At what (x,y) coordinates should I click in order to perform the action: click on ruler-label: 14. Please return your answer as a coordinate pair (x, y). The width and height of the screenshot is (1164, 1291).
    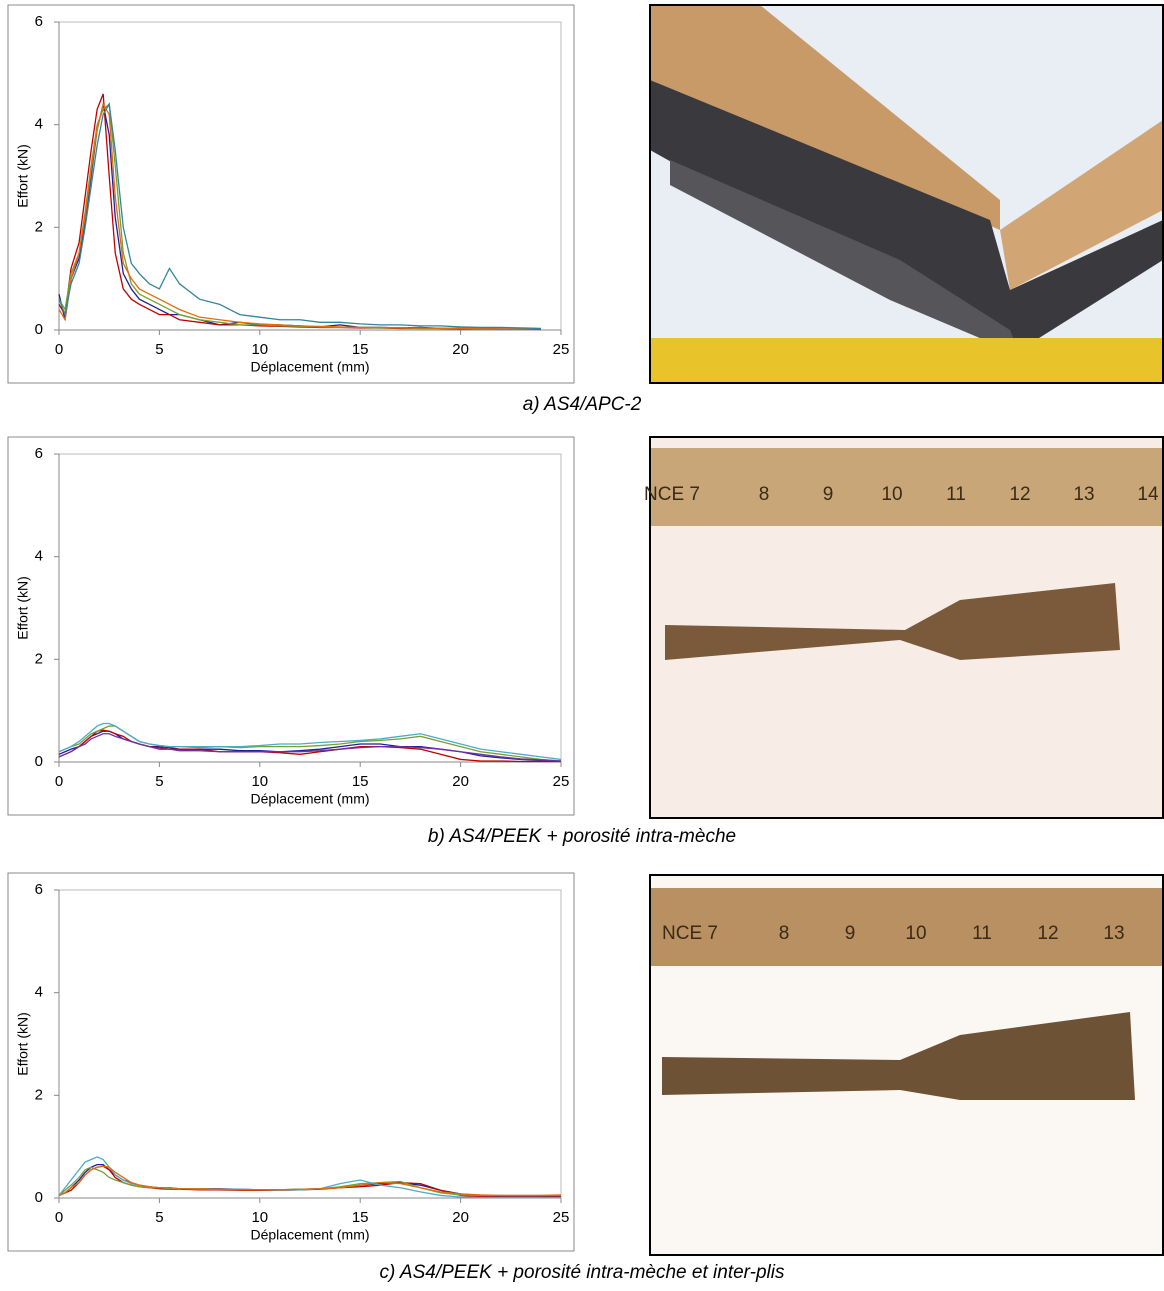
    Looking at the image, I should click on (1148, 494).